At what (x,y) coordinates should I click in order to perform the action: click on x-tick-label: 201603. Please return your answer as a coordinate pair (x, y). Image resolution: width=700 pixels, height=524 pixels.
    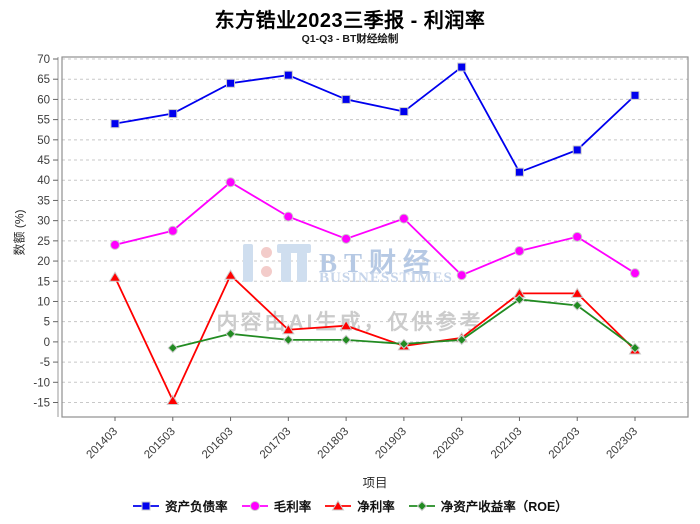
    Looking at the image, I should click on (218, 444).